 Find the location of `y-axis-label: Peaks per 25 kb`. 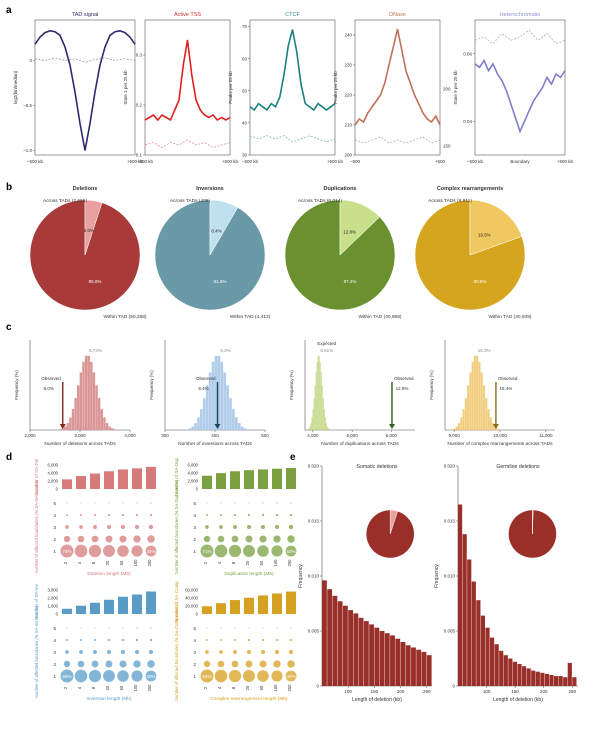

y-axis-label: Peaks per 25 kb is located at coordinates (230, 87).